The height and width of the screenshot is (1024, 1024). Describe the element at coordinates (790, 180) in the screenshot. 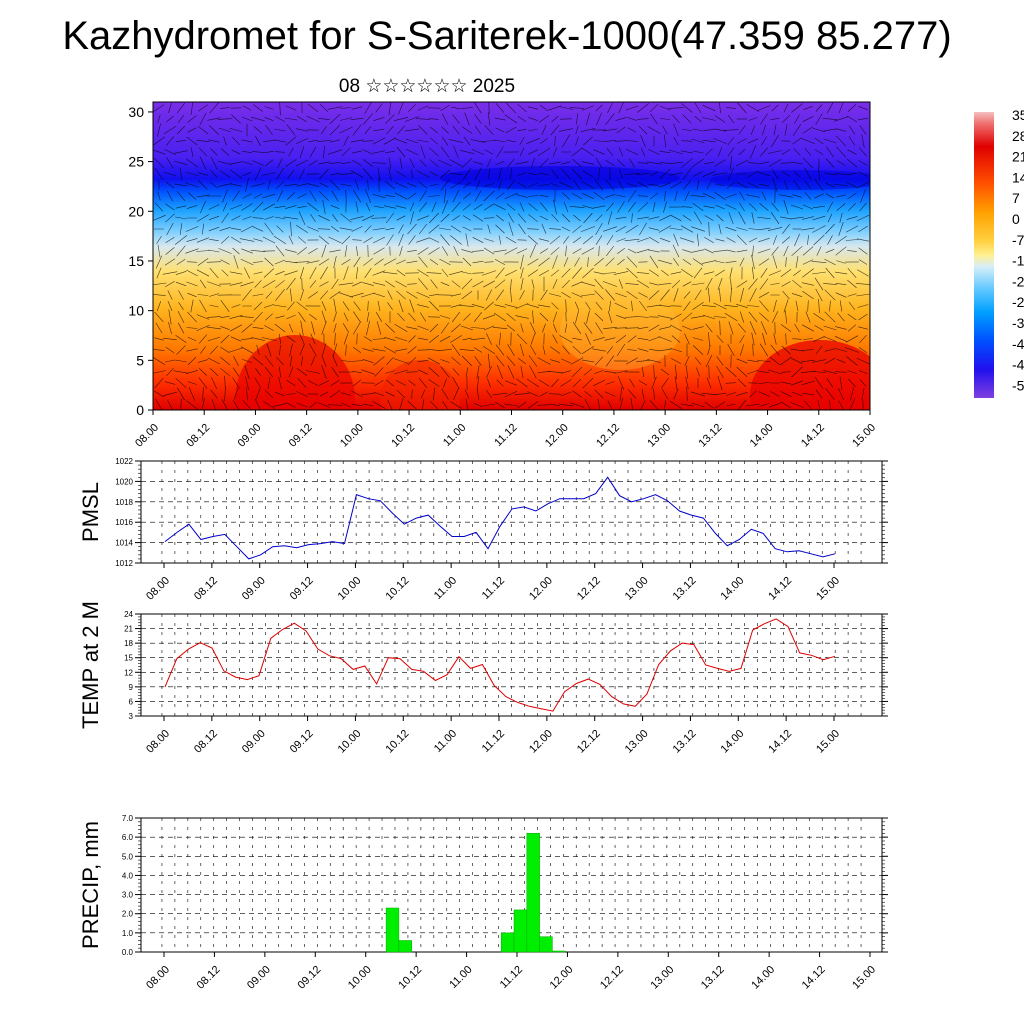

I see `cold-core` at that location.